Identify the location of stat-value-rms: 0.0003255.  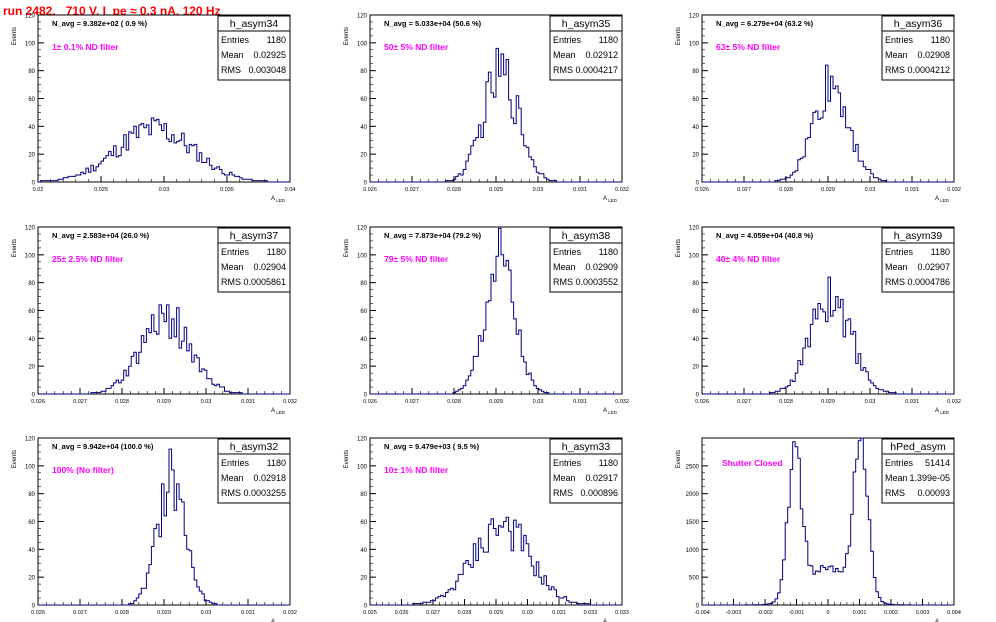
(264, 493).